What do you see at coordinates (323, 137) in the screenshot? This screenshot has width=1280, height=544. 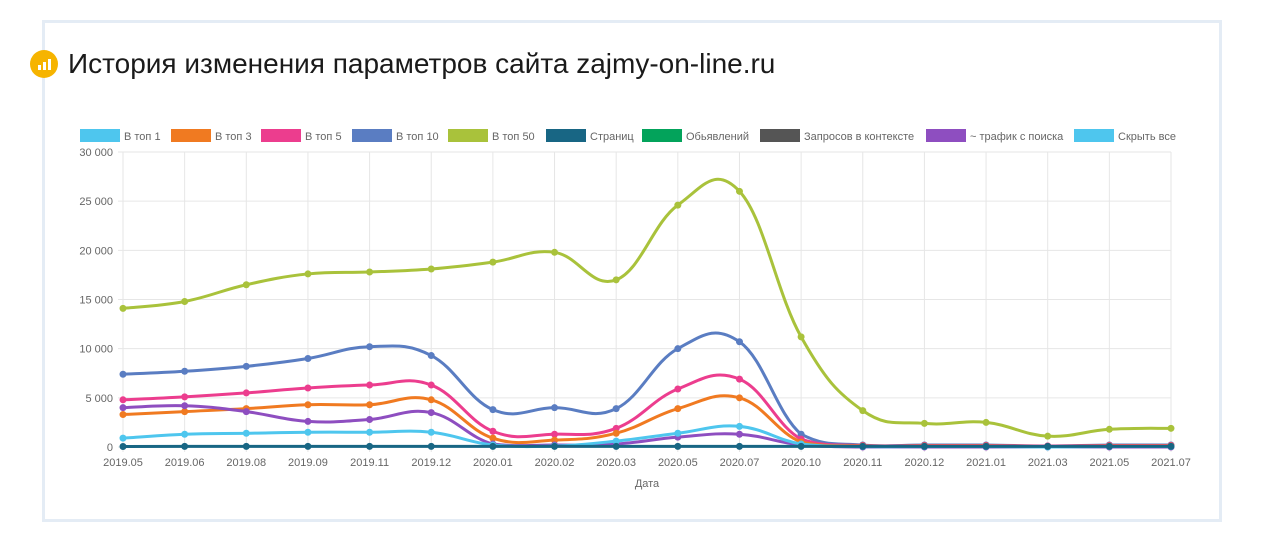 I see `legend-item-label: В топ 5` at bounding box center [323, 137].